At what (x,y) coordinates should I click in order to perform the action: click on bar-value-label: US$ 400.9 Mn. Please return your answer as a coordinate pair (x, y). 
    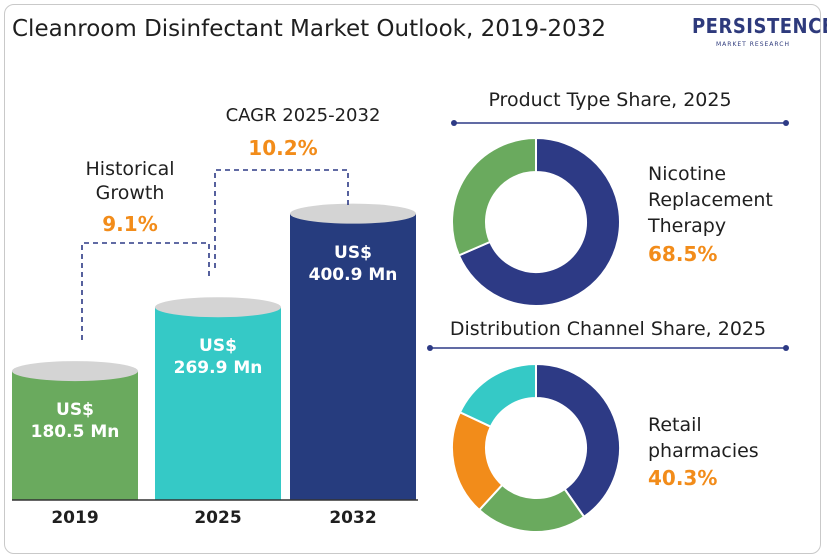
    Looking at the image, I should click on (353, 264).